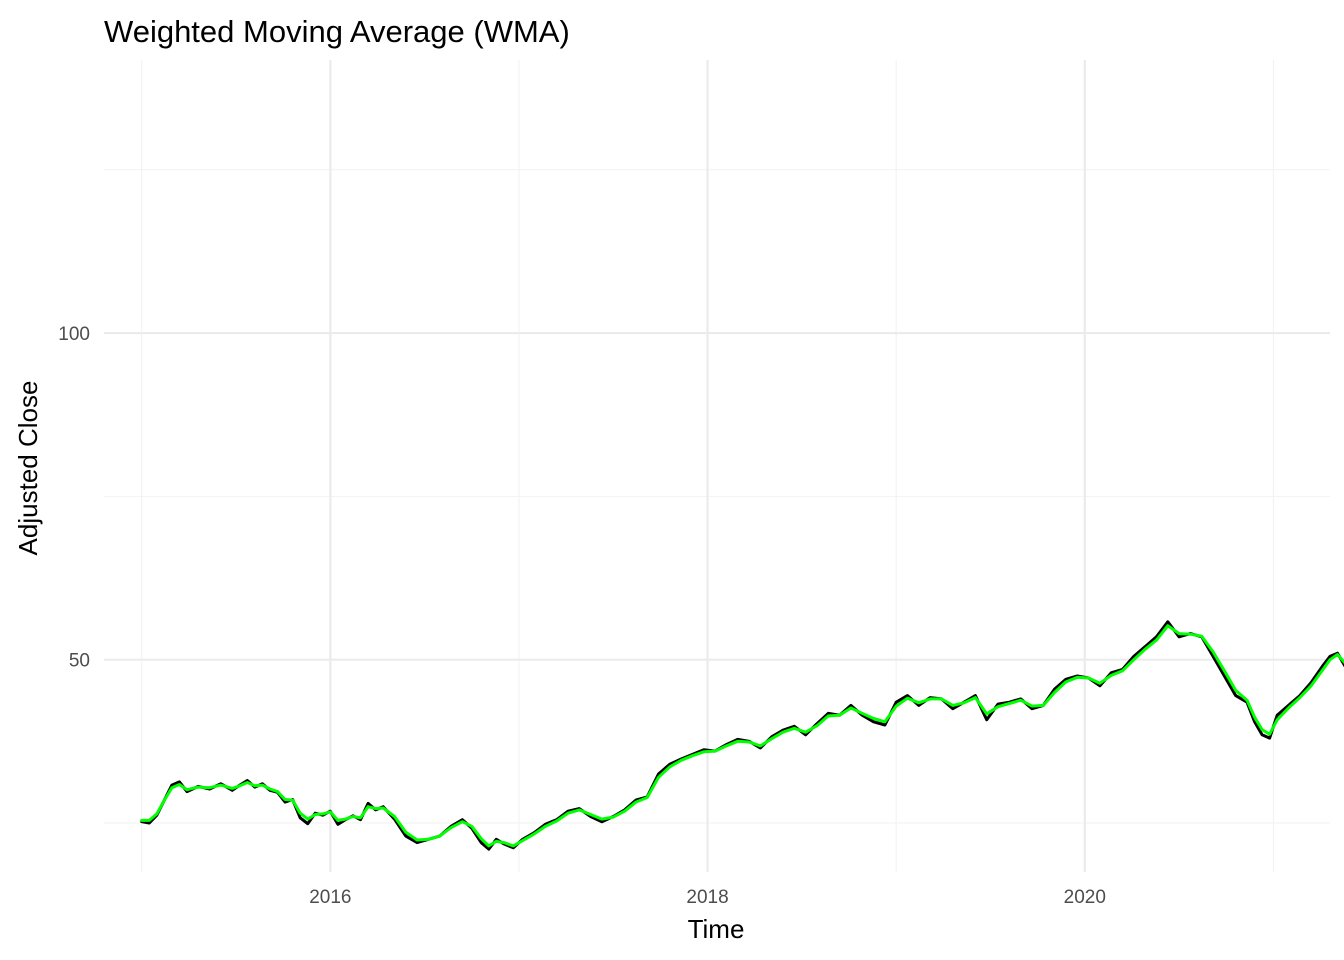 This screenshot has height=960, width=1344. I want to click on x-tick-label: 2020, so click(1085, 897).